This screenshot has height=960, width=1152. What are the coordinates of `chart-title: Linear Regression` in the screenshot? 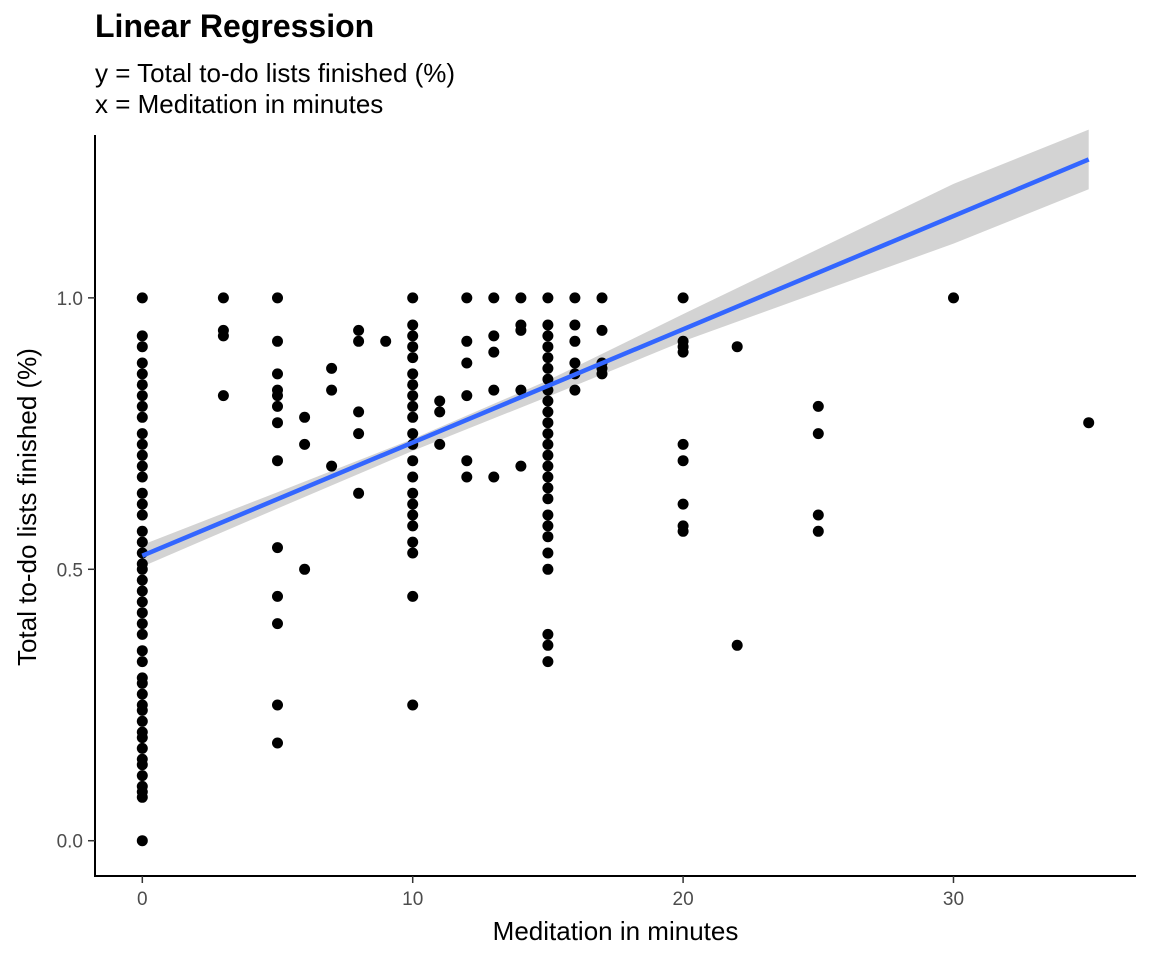 It's located at (235, 26).